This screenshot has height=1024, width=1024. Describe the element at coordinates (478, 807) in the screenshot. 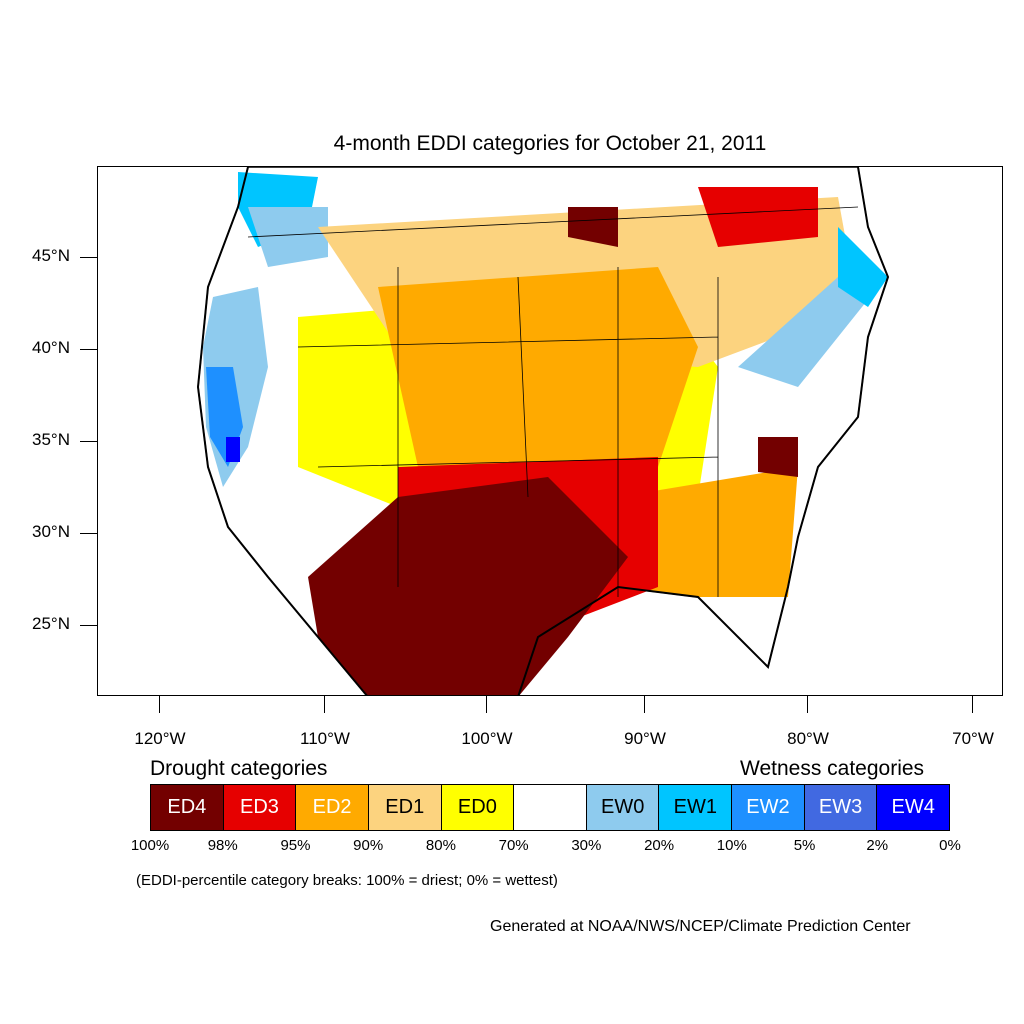

I see `legend-cell-ed0: ED0` at that location.